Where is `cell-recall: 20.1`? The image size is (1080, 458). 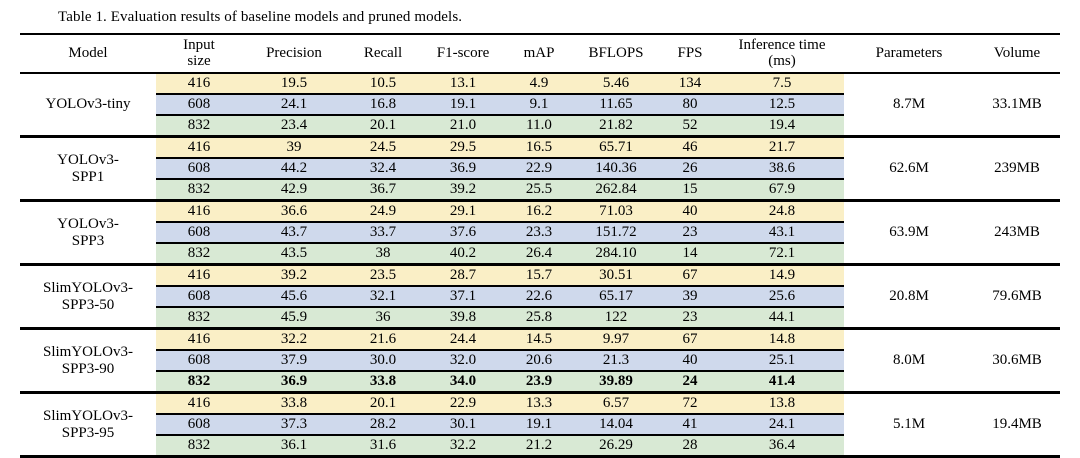
cell-recall: 20.1 is located at coordinates (383, 404).